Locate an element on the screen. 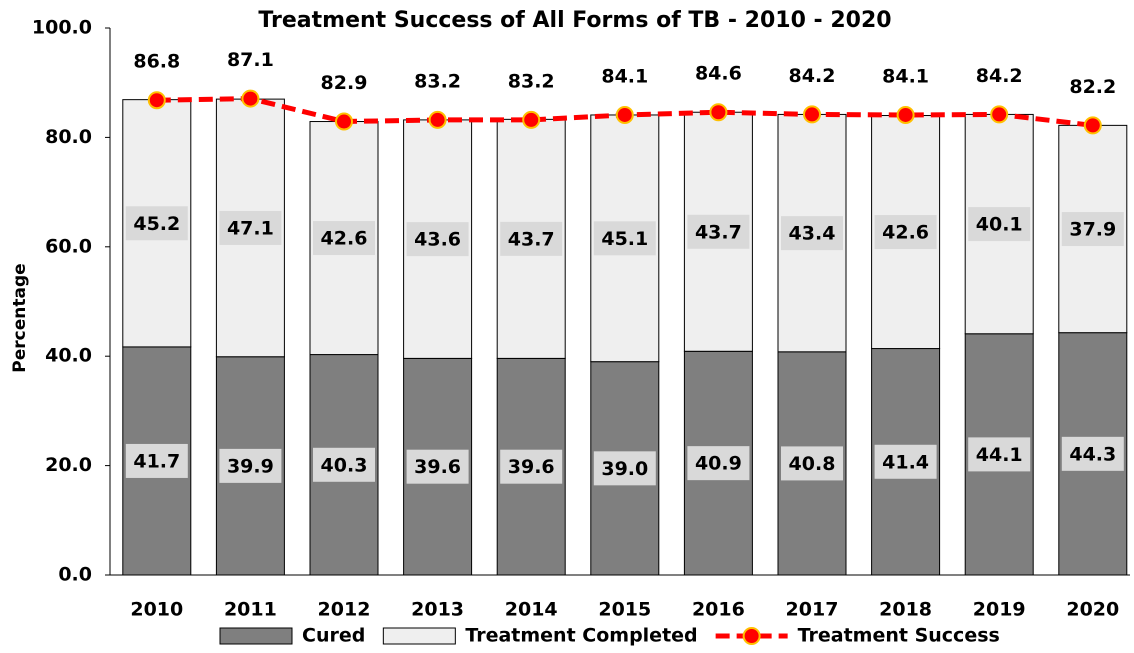 Image resolution: width=1134 pixels, height=653 pixels. legend-label: Cured is located at coordinates (333, 636).